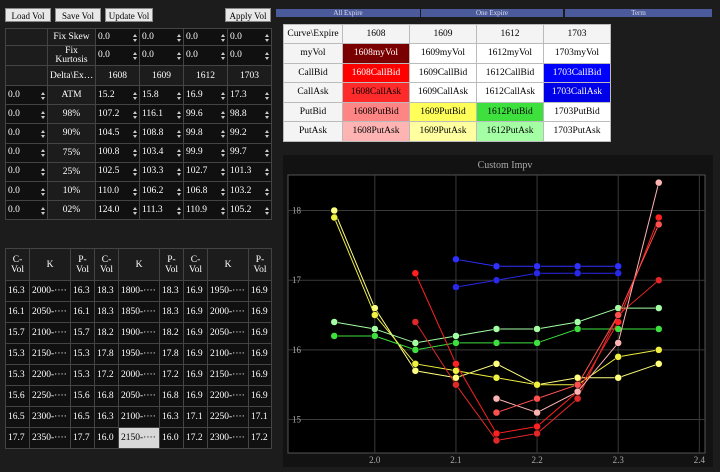 The height and width of the screenshot is (472, 720). What do you see at coordinates (139, 291) in the screenshot?
I see `strike-cell: 1800-····` at bounding box center [139, 291].